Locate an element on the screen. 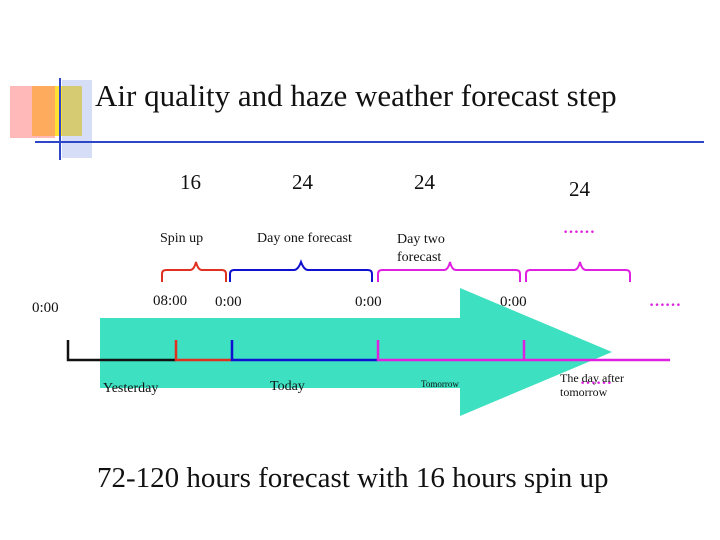 The image size is (720, 540). time-start: 0:00 is located at coordinates (45, 308).